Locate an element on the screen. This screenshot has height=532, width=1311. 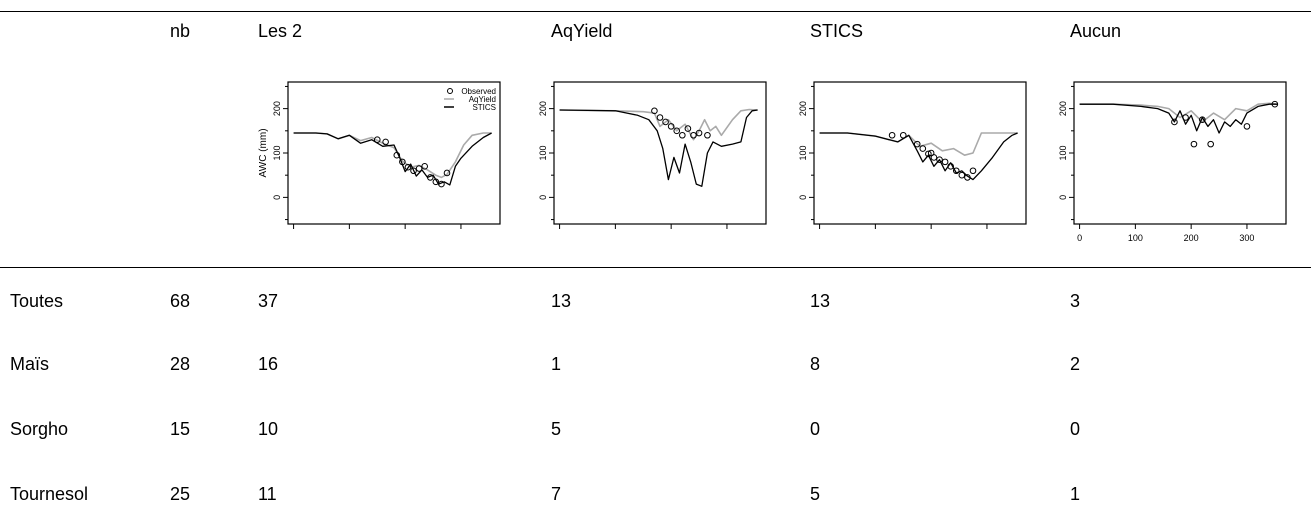
chart-panel-aqyield: 0 100 200 is located at coordinates (654, 167).